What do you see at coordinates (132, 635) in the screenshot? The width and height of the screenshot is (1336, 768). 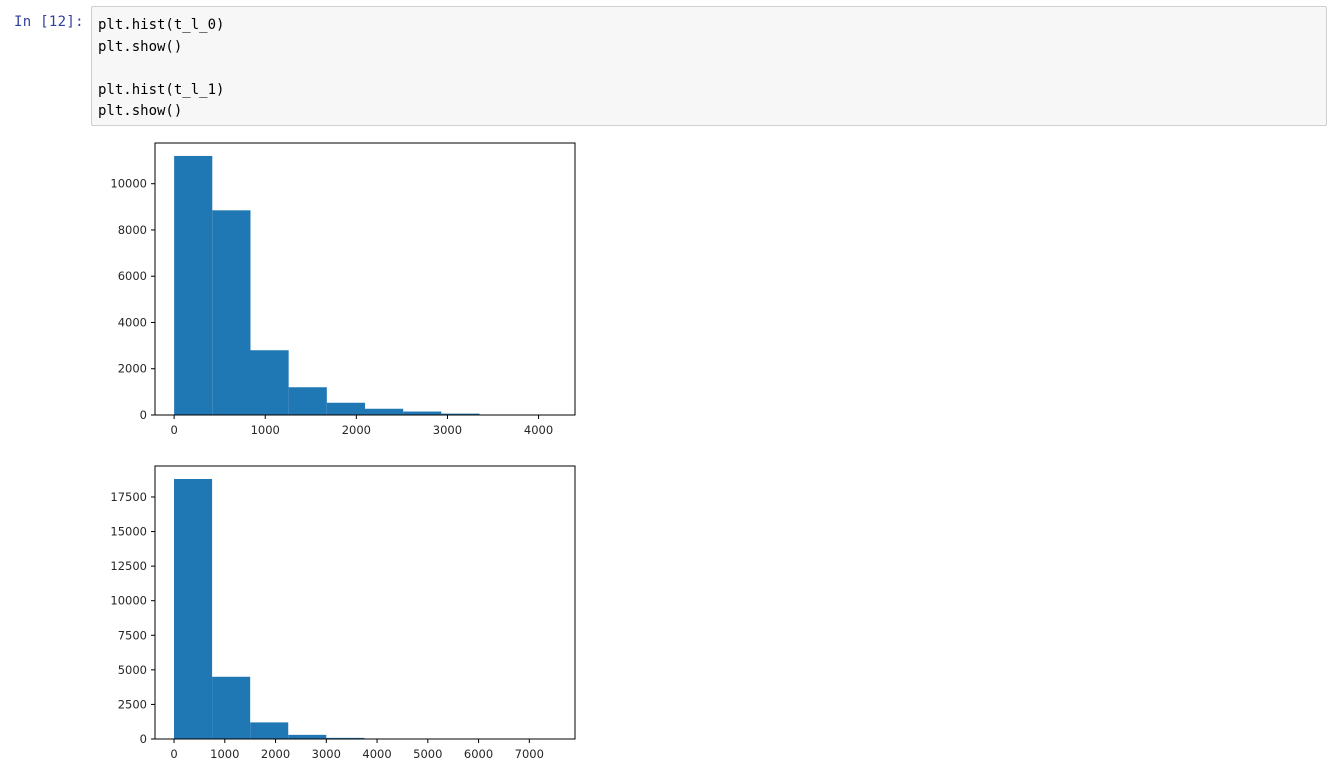 I see `hist2-y-tick-label: 7500` at bounding box center [132, 635].